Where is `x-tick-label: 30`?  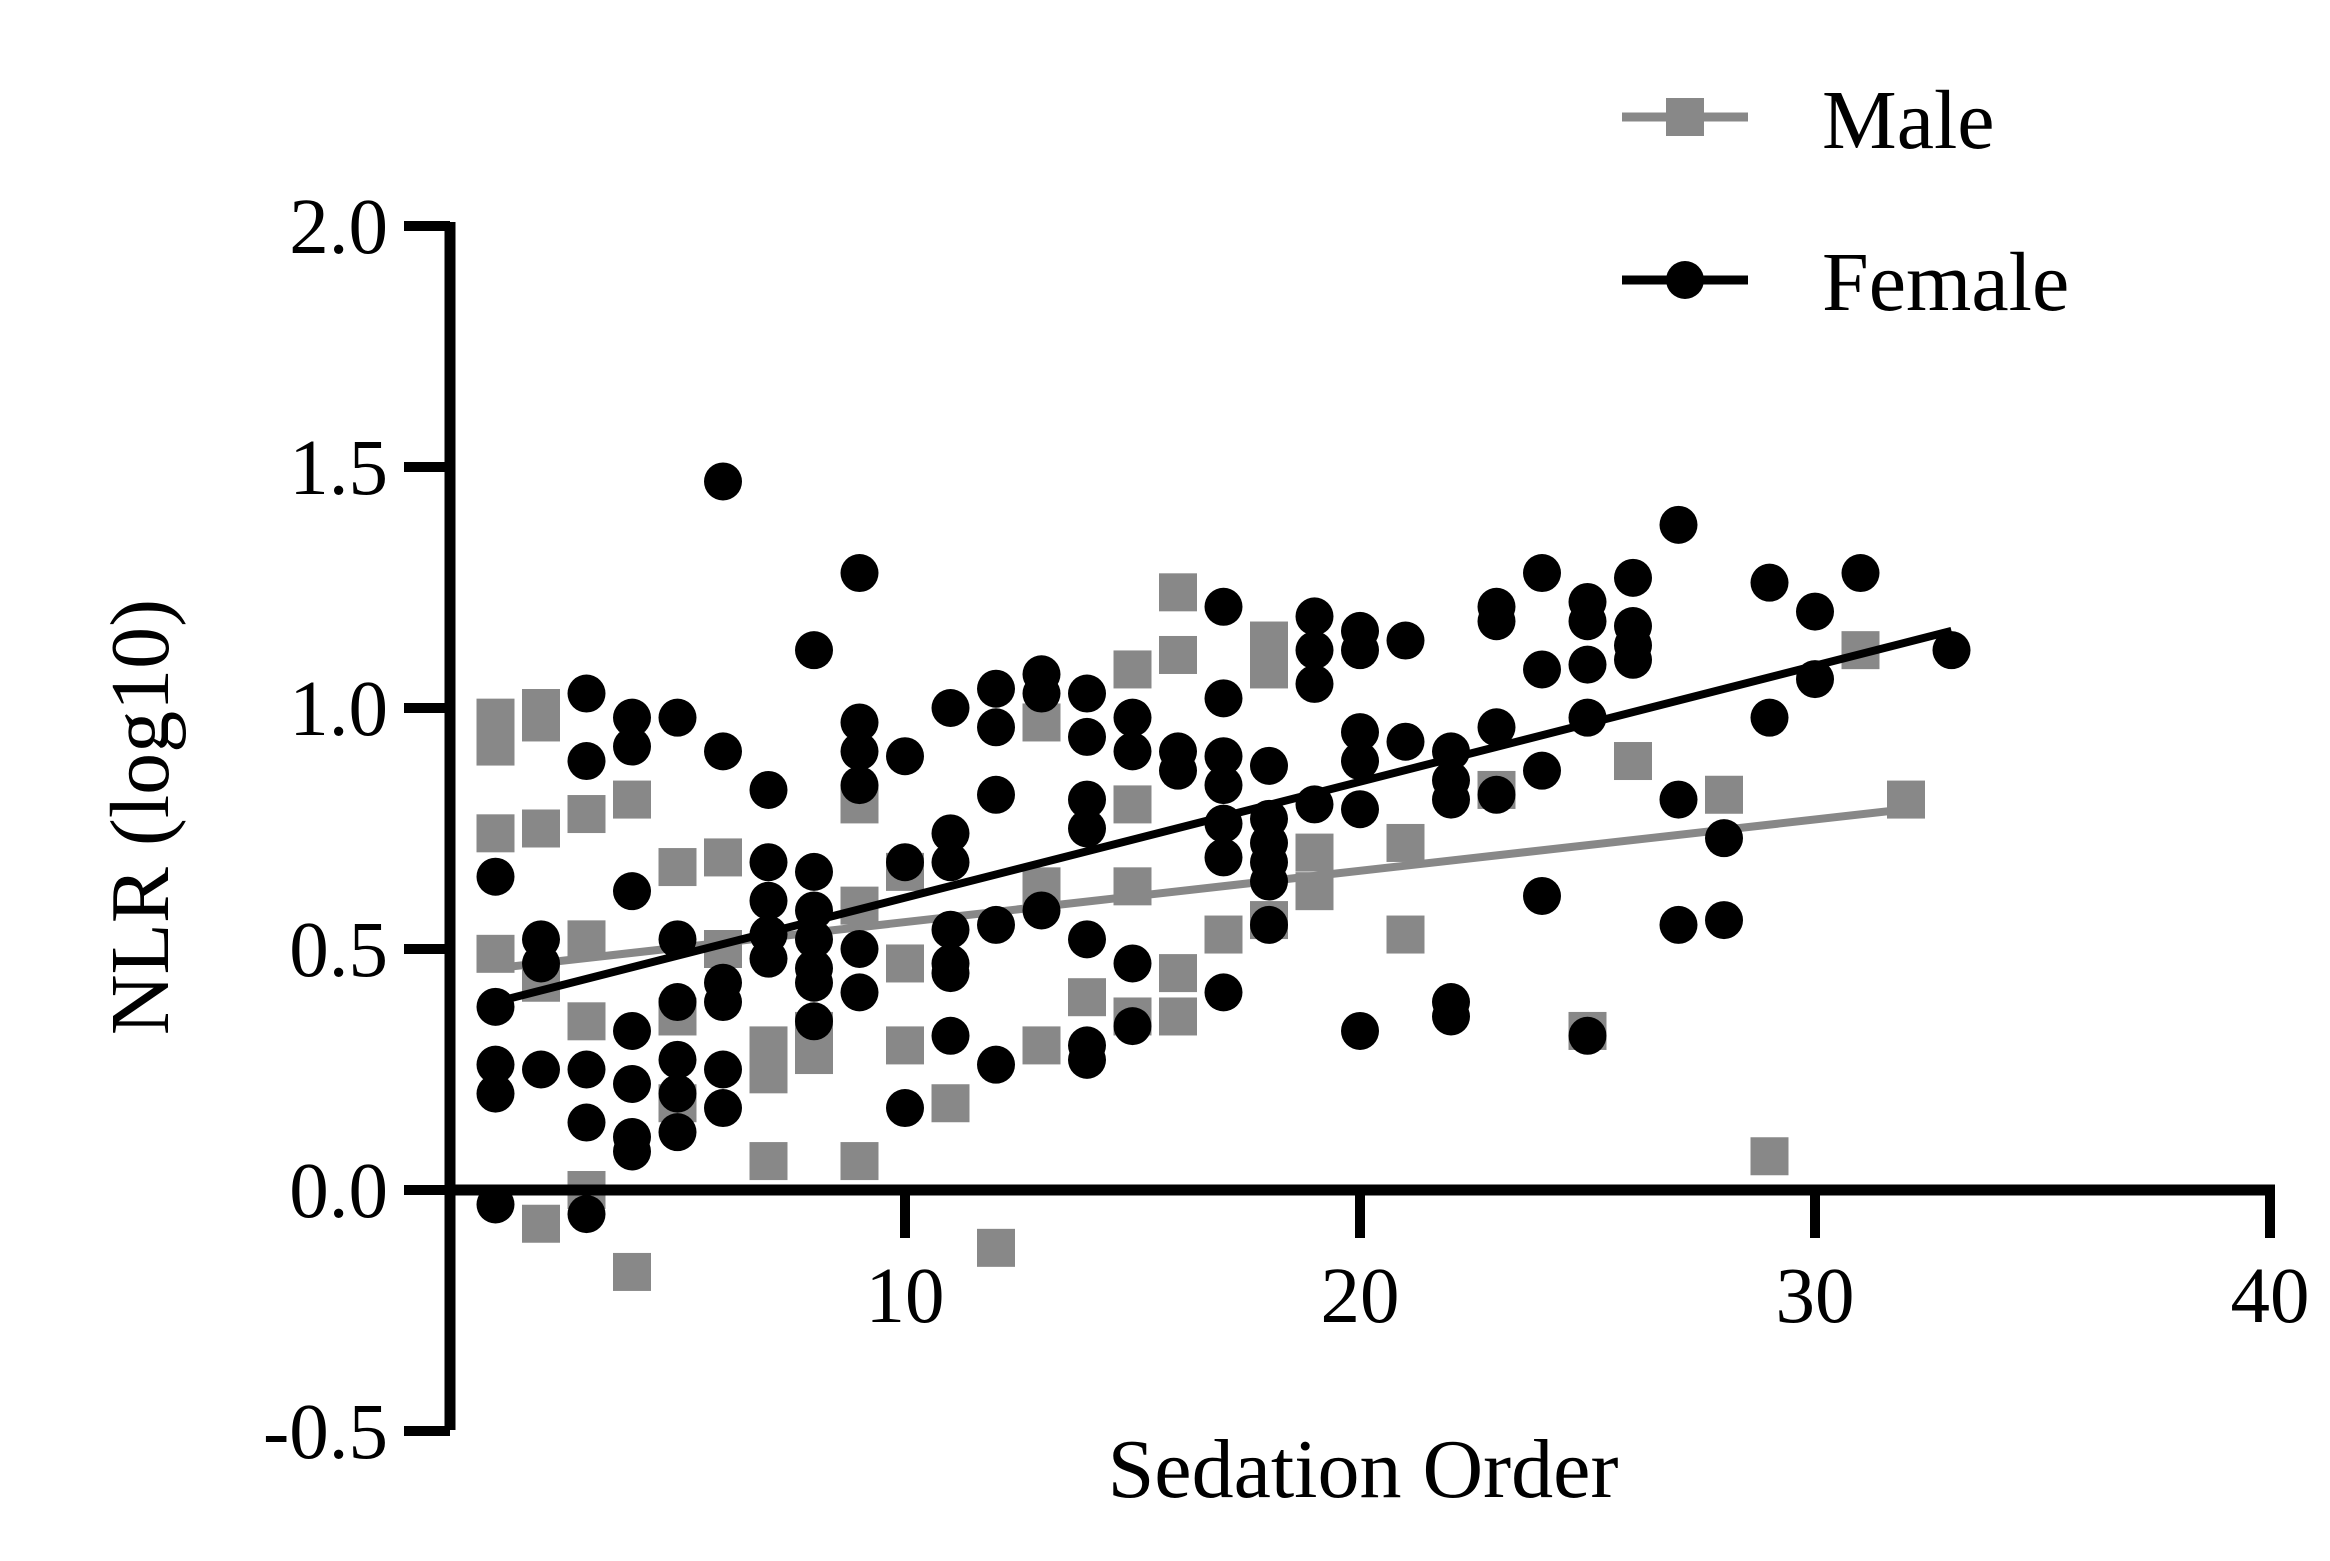 x-tick-label: 30 is located at coordinates (1815, 1296).